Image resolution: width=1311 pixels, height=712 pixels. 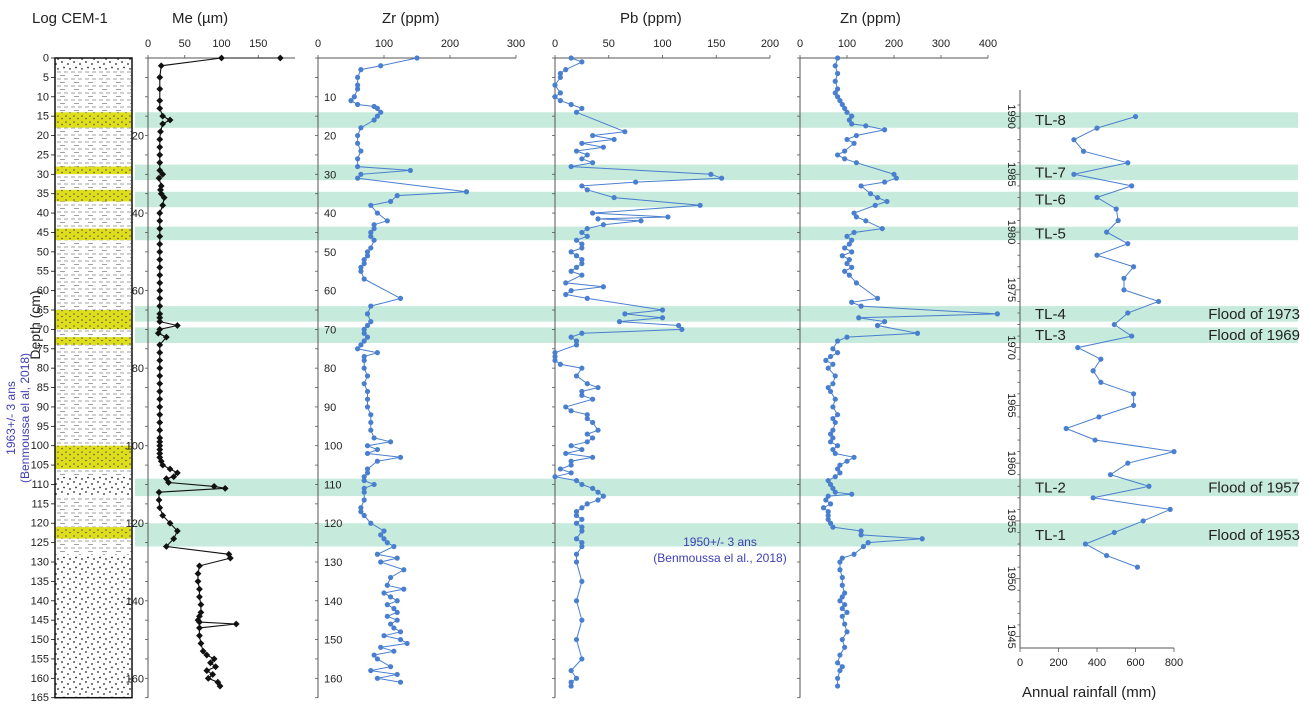 I want to click on log-tick-label: 10, so click(x=43, y=97).